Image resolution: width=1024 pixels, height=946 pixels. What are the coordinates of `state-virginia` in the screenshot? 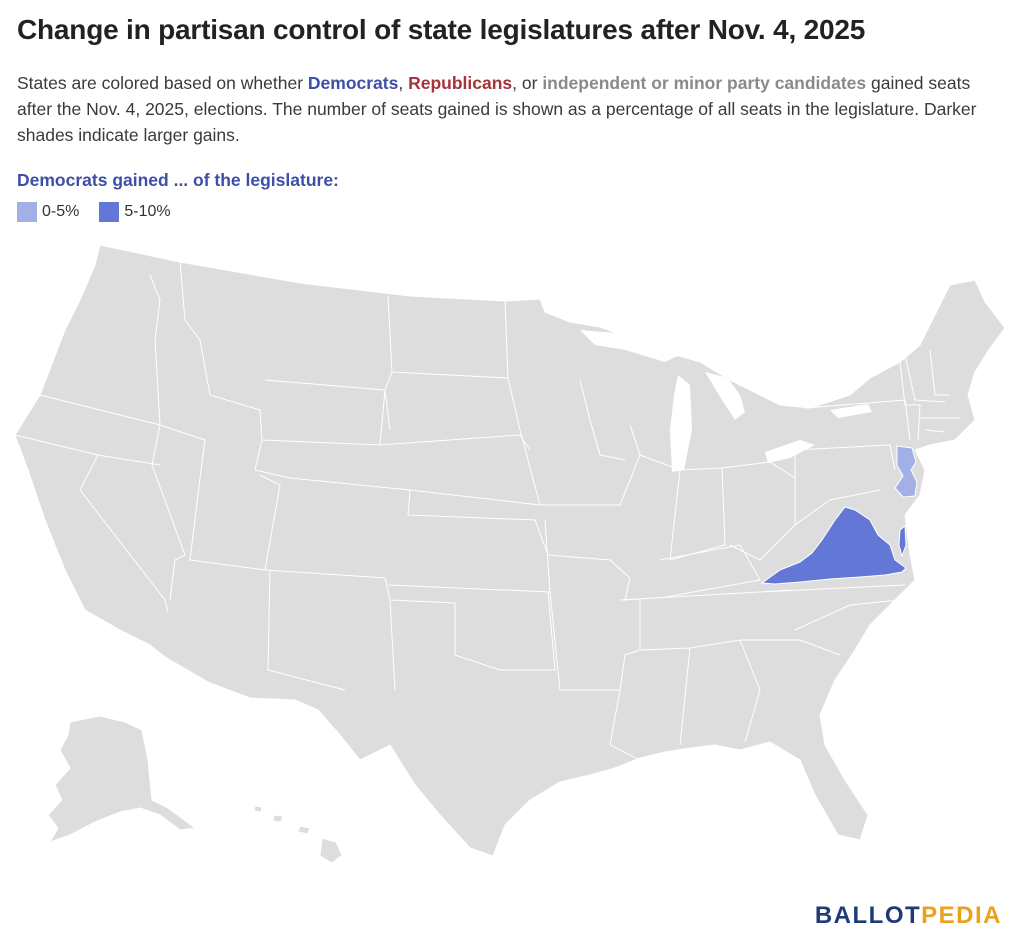 It's located at (833, 545).